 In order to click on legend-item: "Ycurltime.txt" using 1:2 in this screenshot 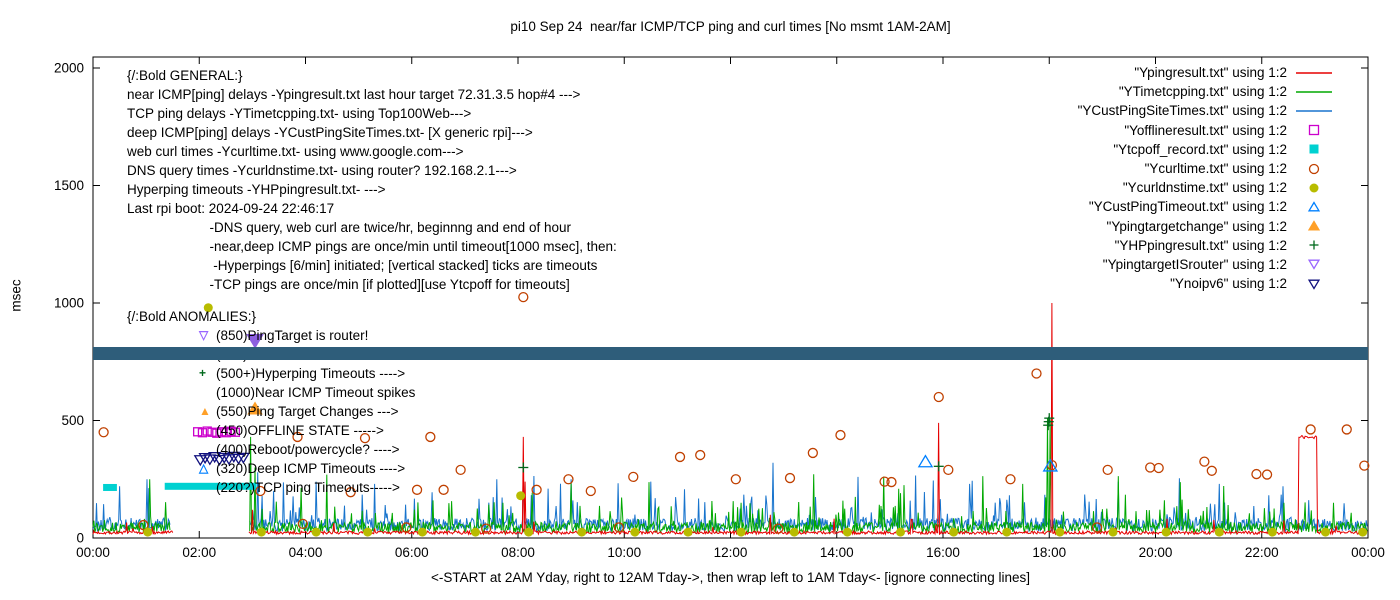, I will do `click(1206, 168)`.